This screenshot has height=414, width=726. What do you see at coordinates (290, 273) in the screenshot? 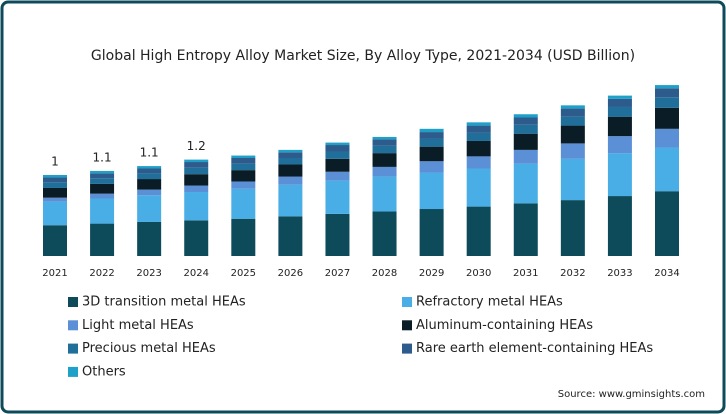
I see `x-tick-label: 2026` at bounding box center [290, 273].